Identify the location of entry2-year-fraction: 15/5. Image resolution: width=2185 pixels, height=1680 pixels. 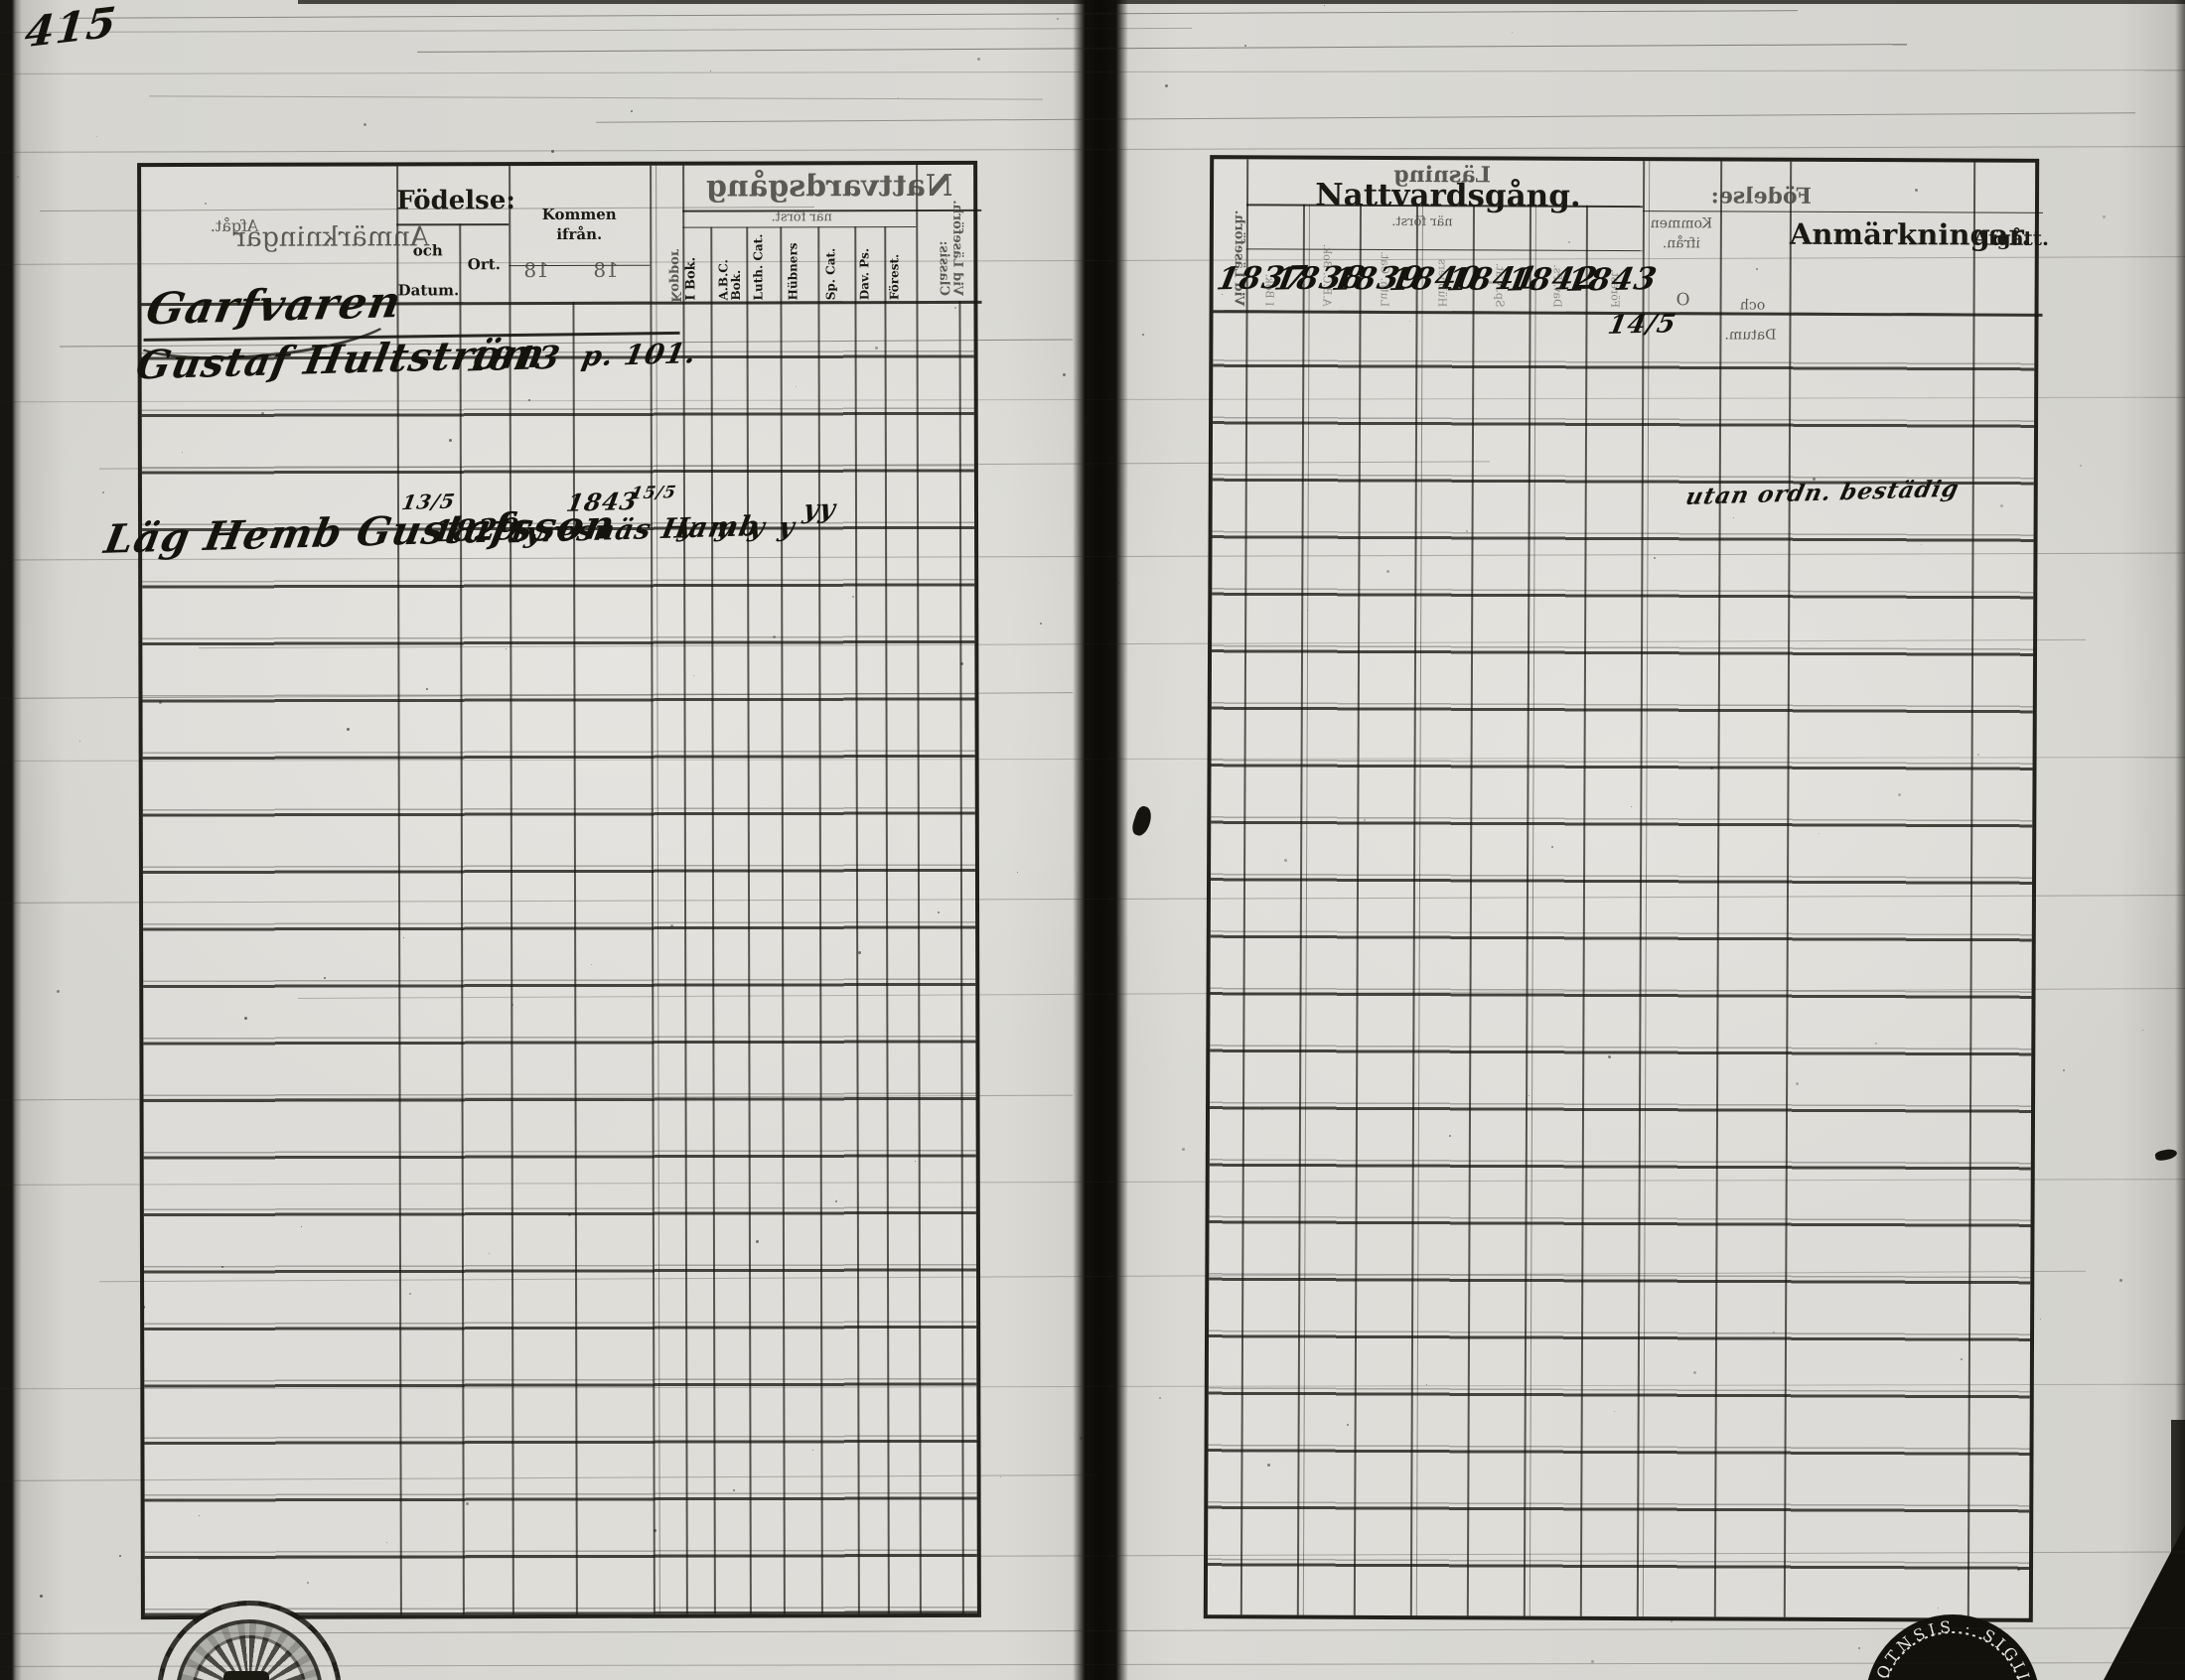
(653, 493).